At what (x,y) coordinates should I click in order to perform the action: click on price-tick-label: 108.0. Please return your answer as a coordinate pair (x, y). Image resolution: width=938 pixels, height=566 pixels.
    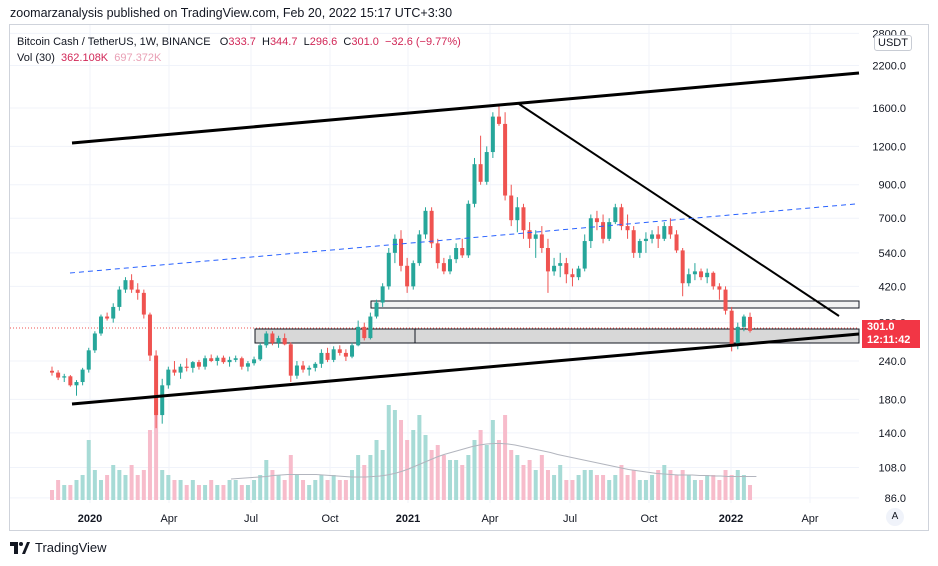
    Looking at the image, I should click on (892, 468).